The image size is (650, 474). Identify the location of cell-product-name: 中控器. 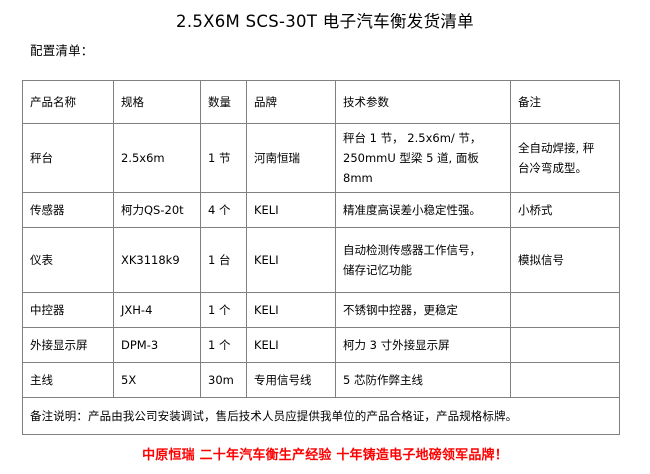
(68, 310).